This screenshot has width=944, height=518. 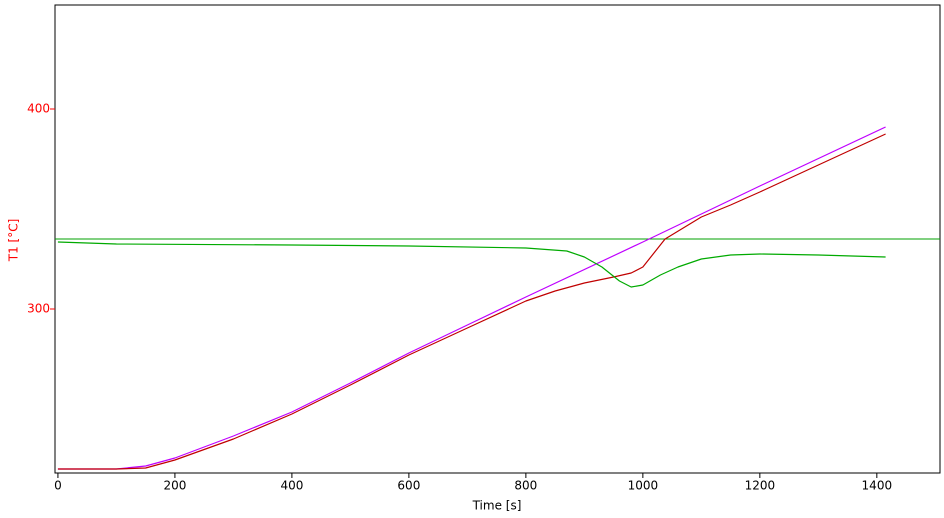 I want to click on y-tick-label: 400, so click(x=38, y=109).